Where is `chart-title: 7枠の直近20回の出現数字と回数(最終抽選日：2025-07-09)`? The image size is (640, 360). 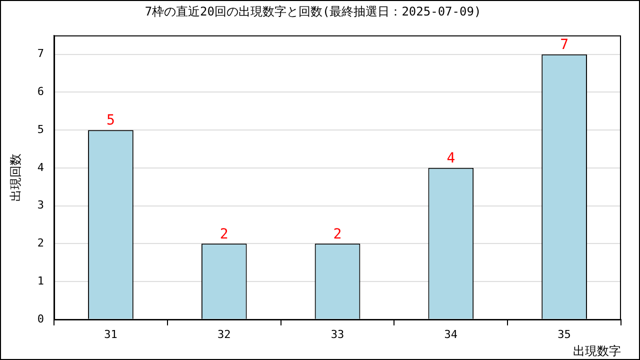
chart-title: 7枠の直近20回の出現数字と回数(最終抽選日：2025-07-09) is located at coordinates (313, 11).